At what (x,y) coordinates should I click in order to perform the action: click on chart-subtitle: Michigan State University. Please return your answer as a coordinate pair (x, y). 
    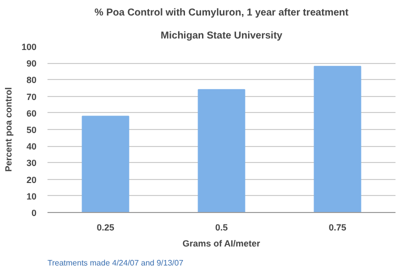
    Looking at the image, I should click on (221, 36).